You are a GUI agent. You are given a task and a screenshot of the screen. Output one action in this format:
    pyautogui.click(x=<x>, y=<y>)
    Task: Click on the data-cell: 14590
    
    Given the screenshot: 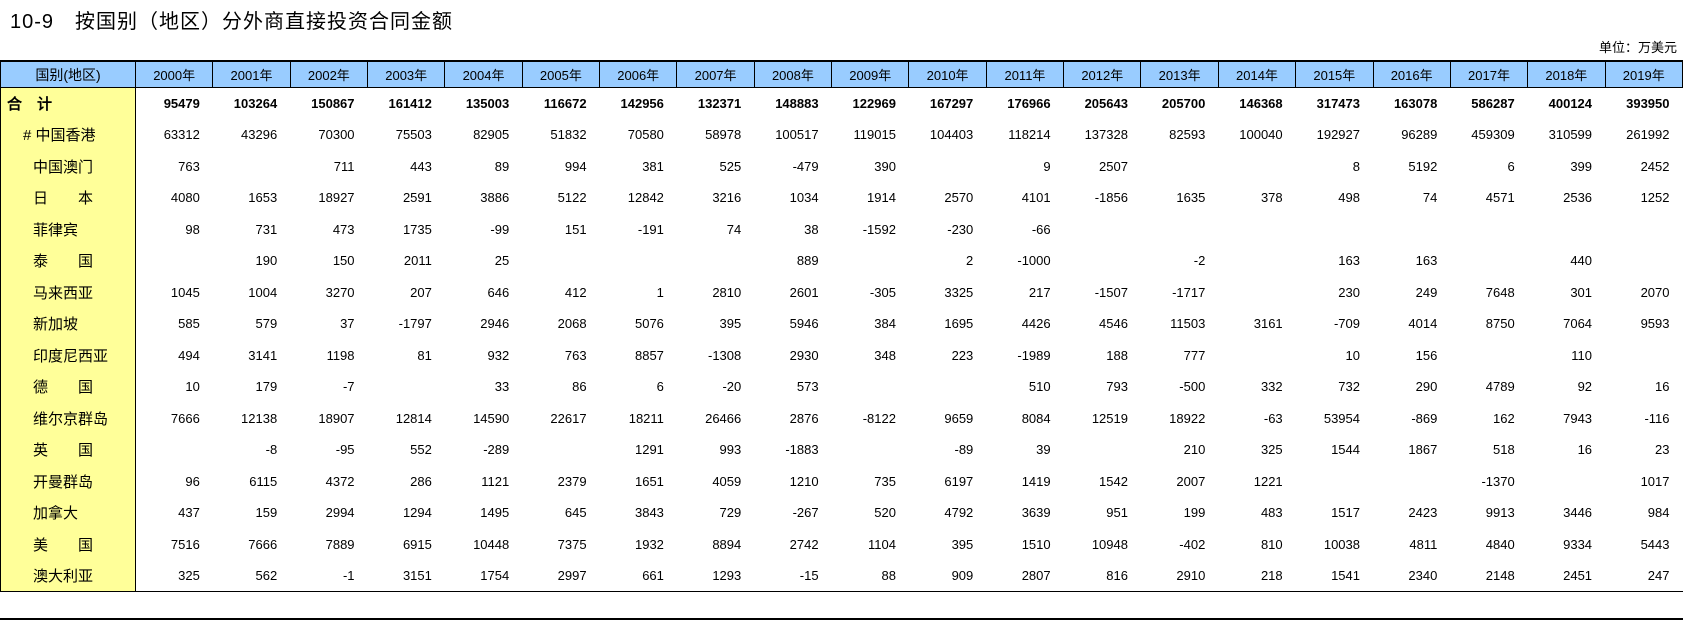 What is the action you would take?
    pyautogui.click(x=491, y=418)
    